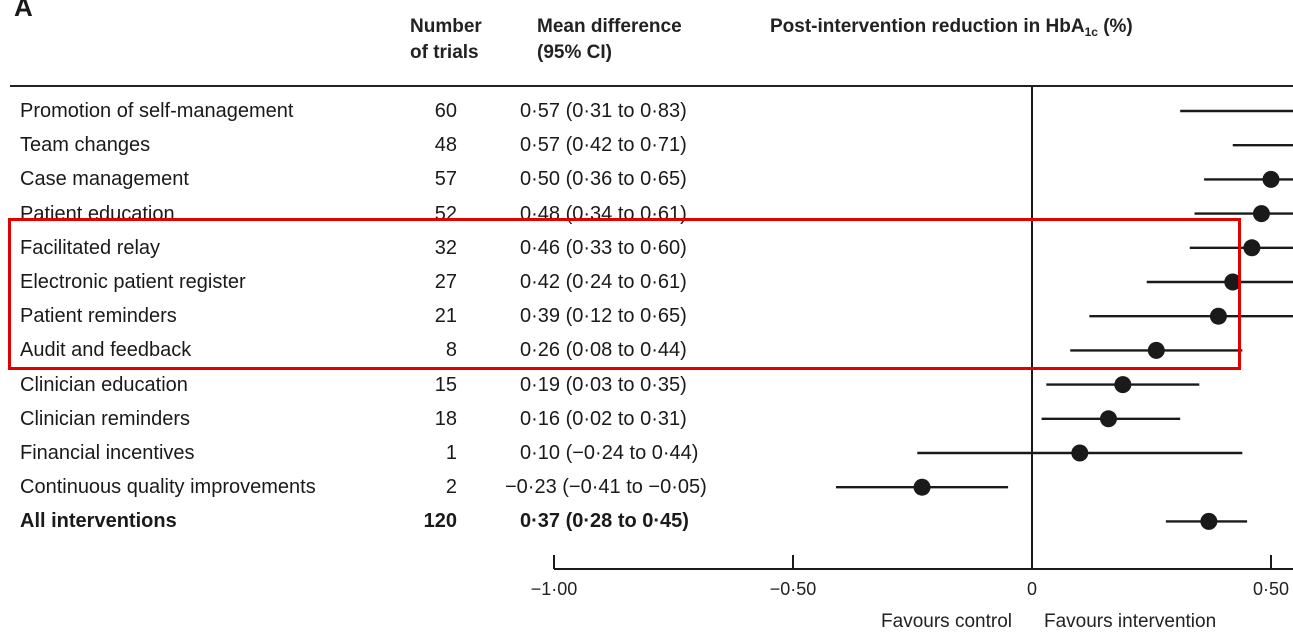 This screenshot has height=634, width=1293. I want to click on row-trials: 15, so click(445, 384).